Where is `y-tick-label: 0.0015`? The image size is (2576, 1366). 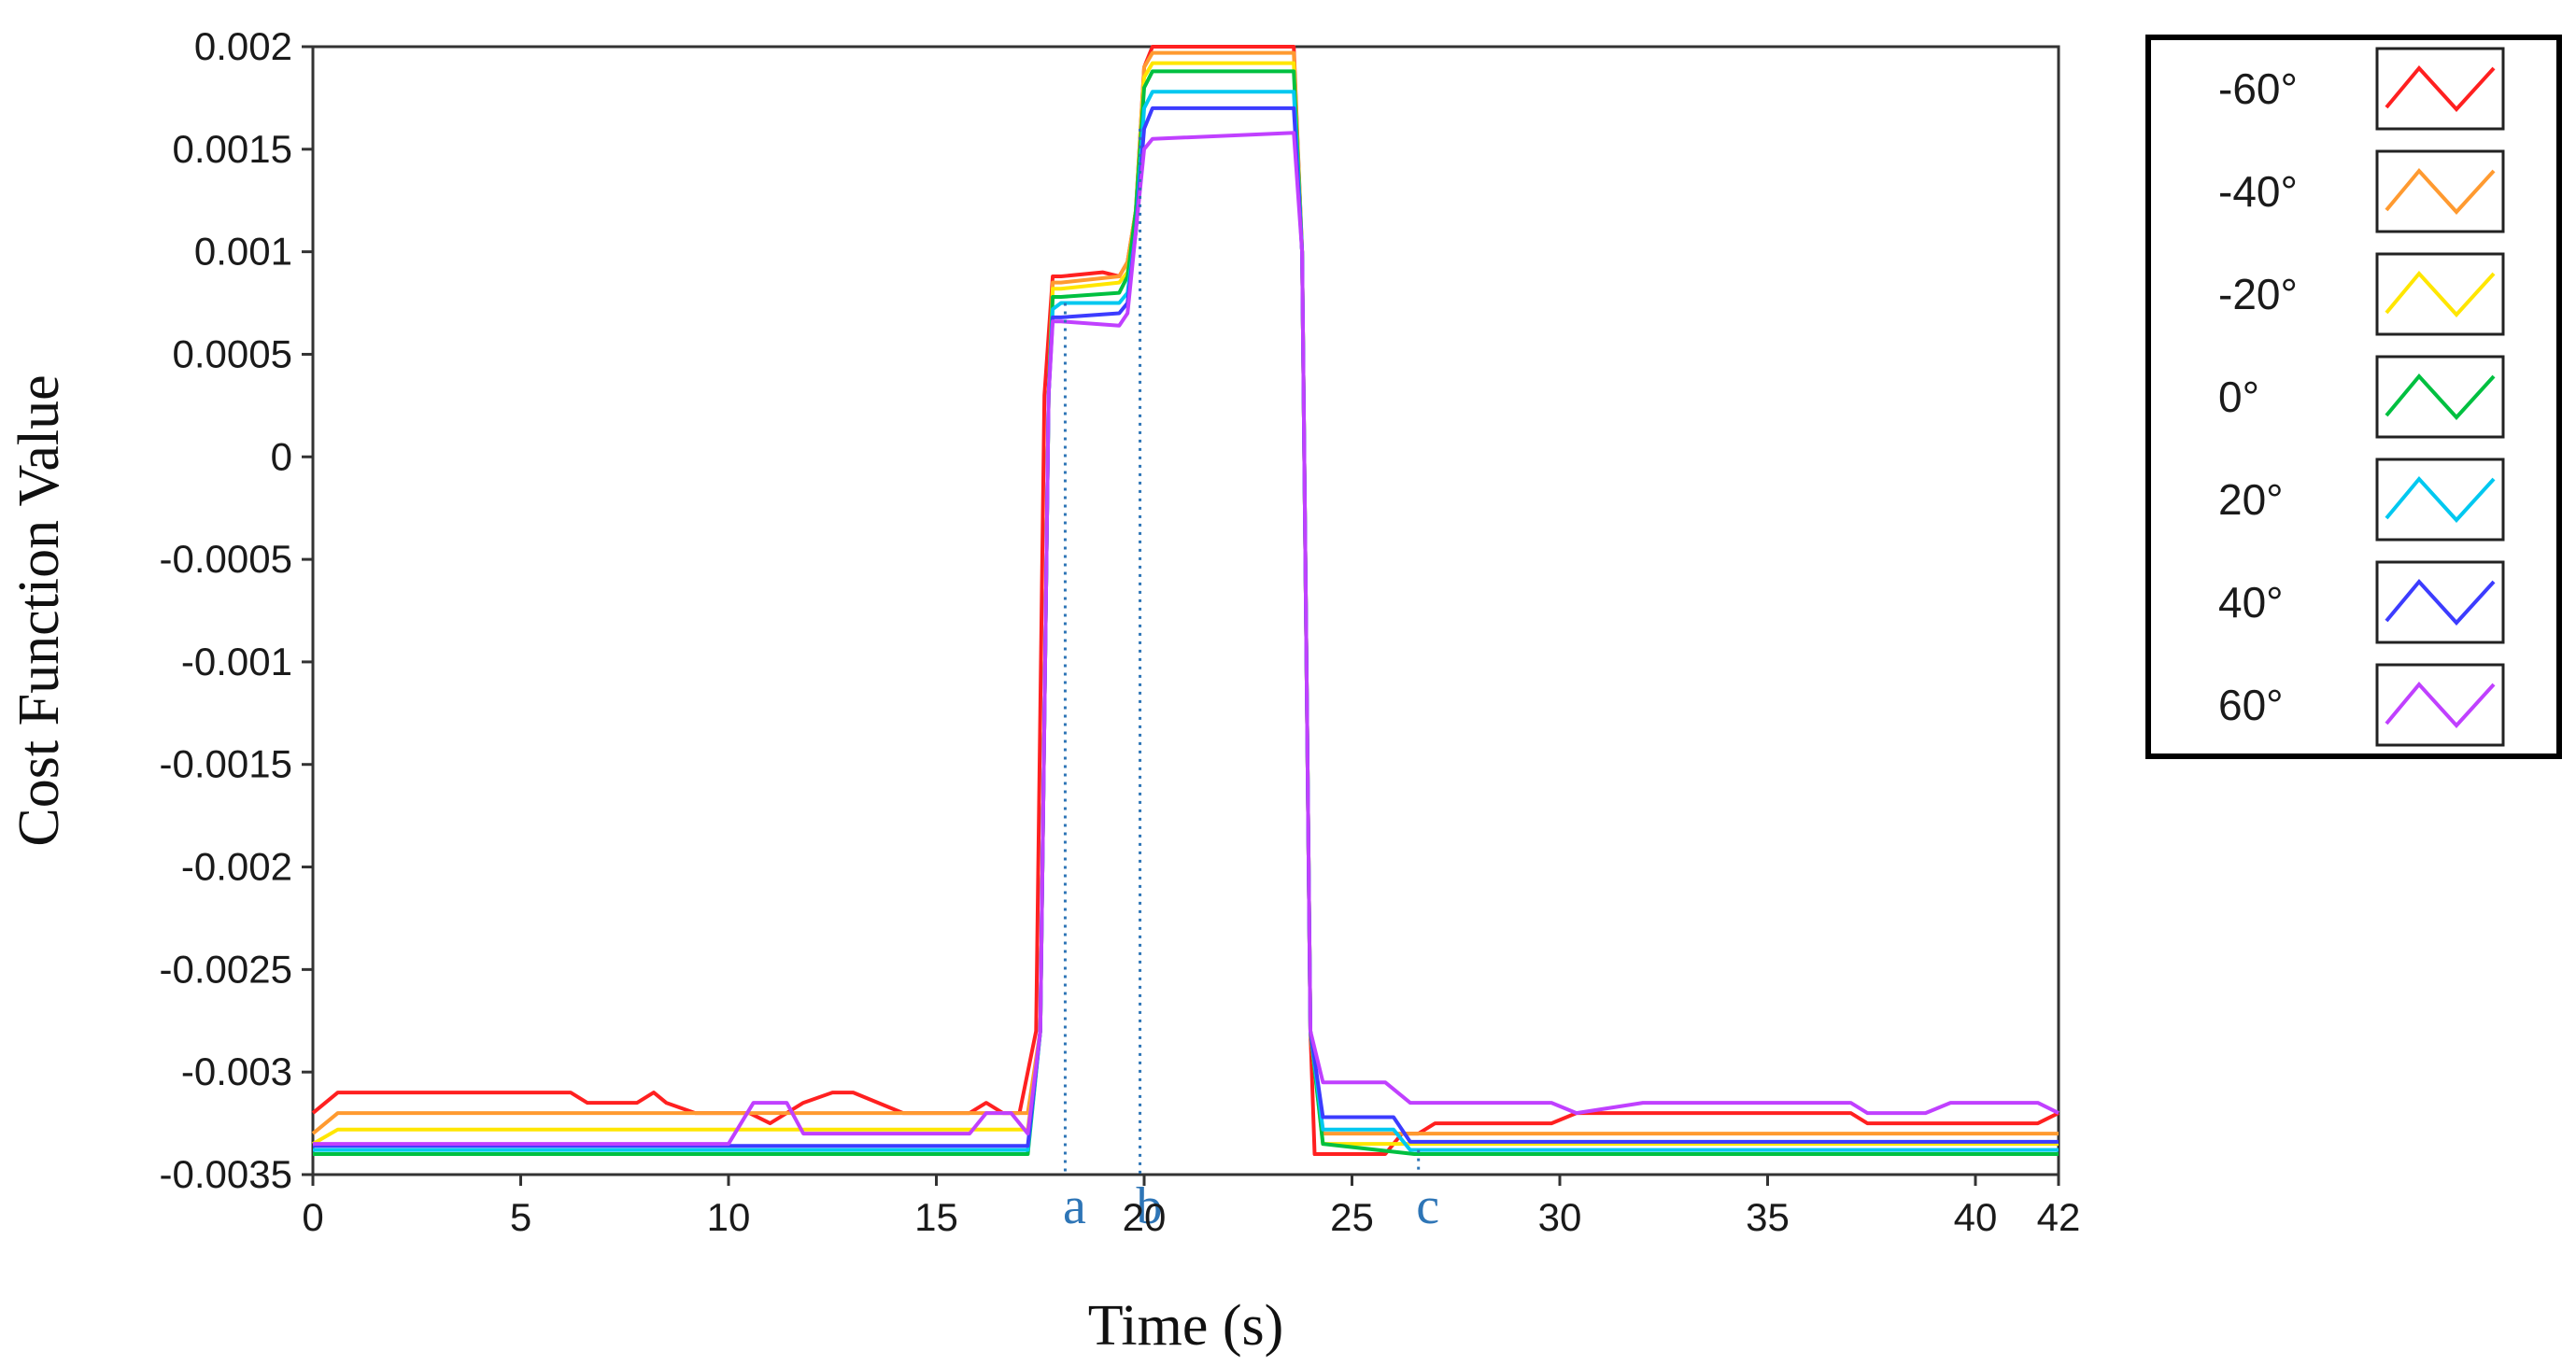
y-tick-label: 0.0015 is located at coordinates (232, 149).